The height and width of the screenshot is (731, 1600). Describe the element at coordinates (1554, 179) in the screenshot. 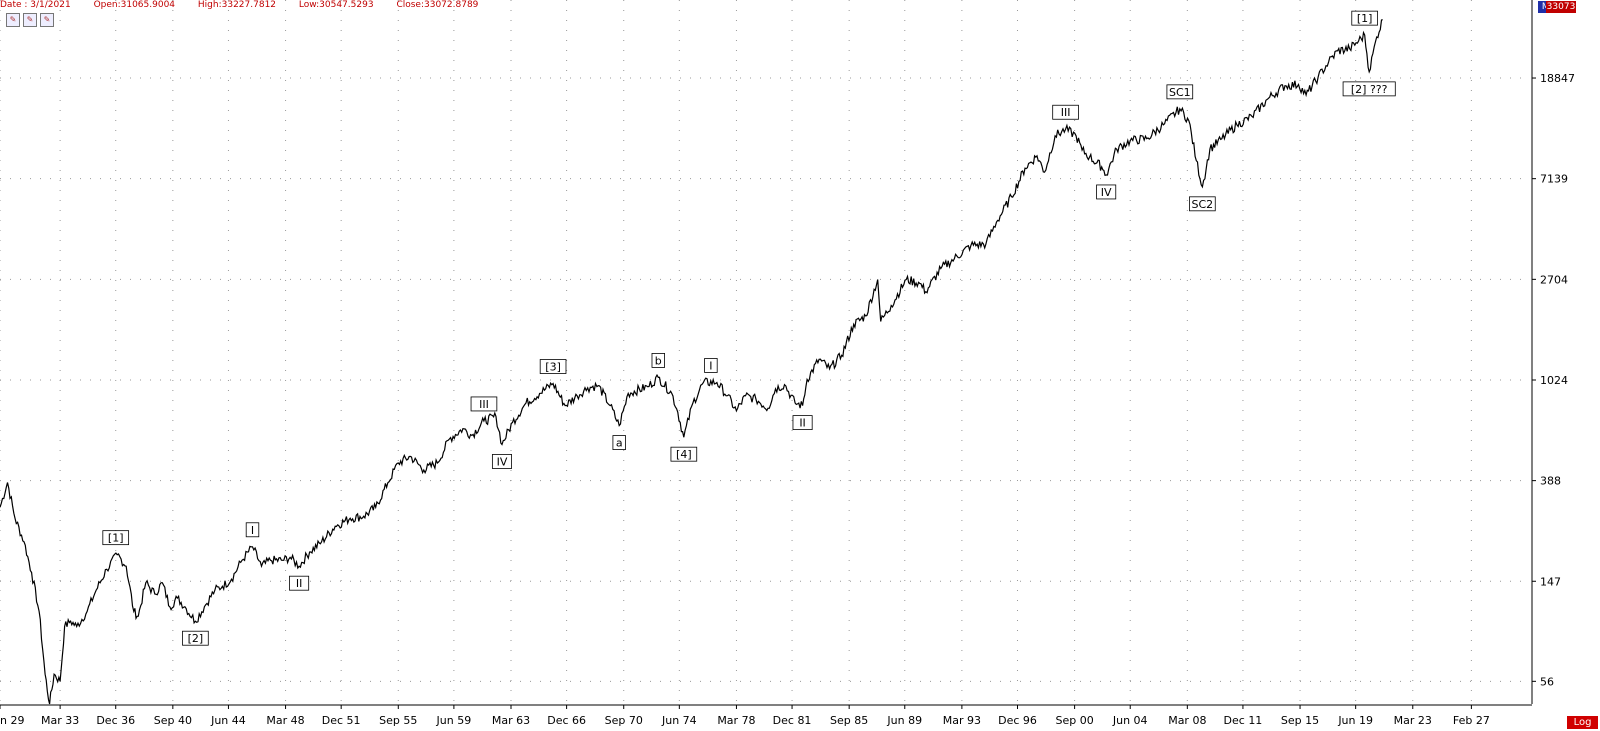

I see `y-tick-label: 7139` at that location.